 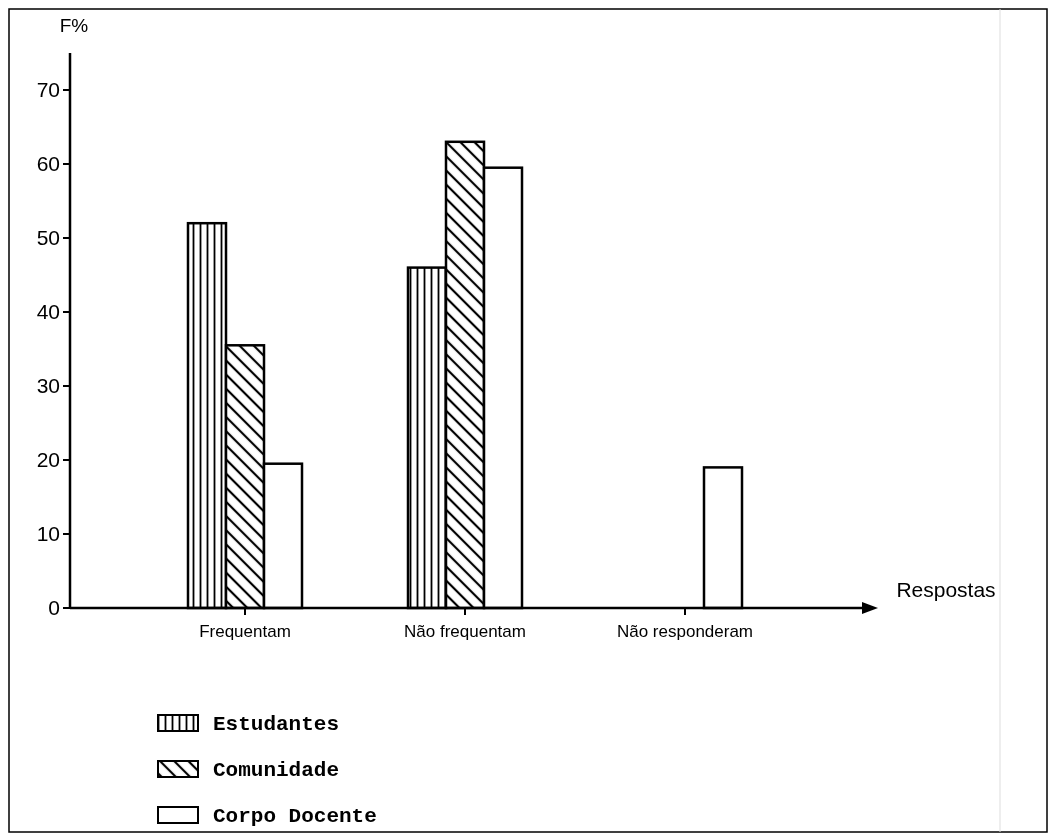 What do you see at coordinates (295, 817) in the screenshot?
I see `legend-label: Corpo Docente` at bounding box center [295, 817].